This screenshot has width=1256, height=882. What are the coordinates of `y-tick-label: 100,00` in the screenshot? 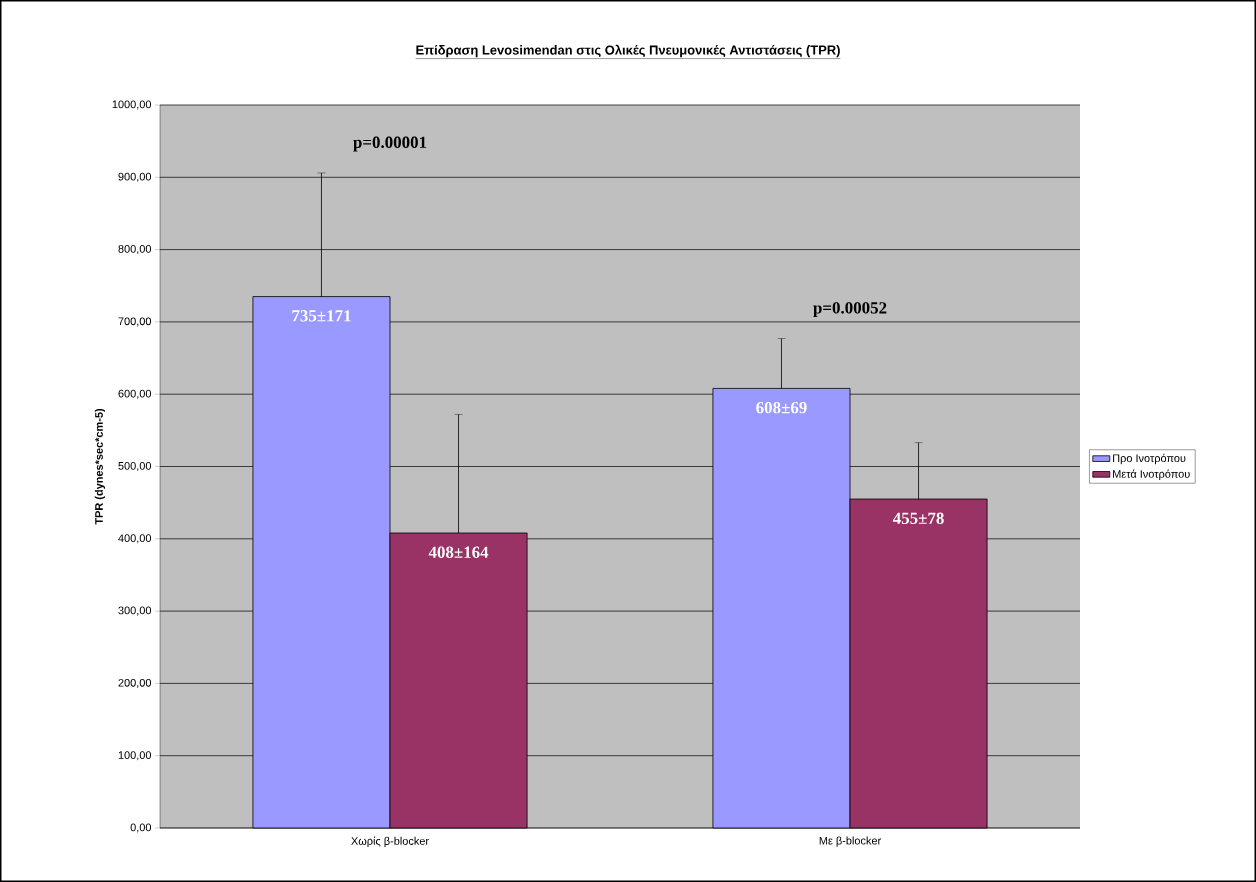 It's located at (135, 756).